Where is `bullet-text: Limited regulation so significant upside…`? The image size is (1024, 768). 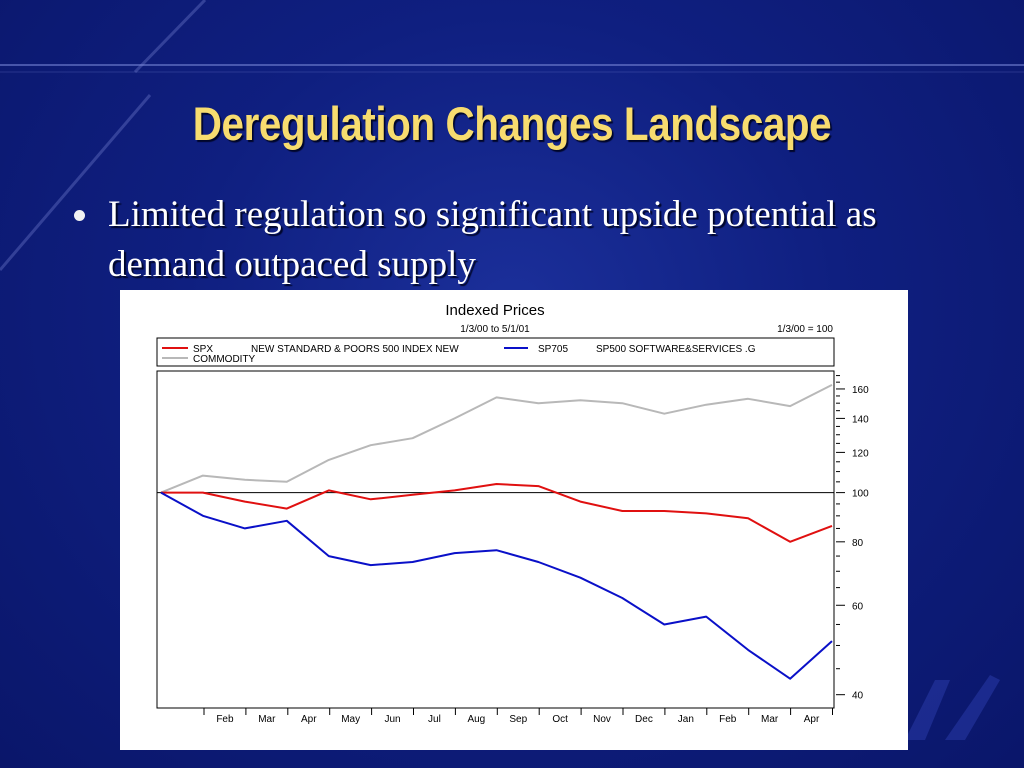 bullet-text: Limited regulation so significant upside… is located at coordinates (492, 239).